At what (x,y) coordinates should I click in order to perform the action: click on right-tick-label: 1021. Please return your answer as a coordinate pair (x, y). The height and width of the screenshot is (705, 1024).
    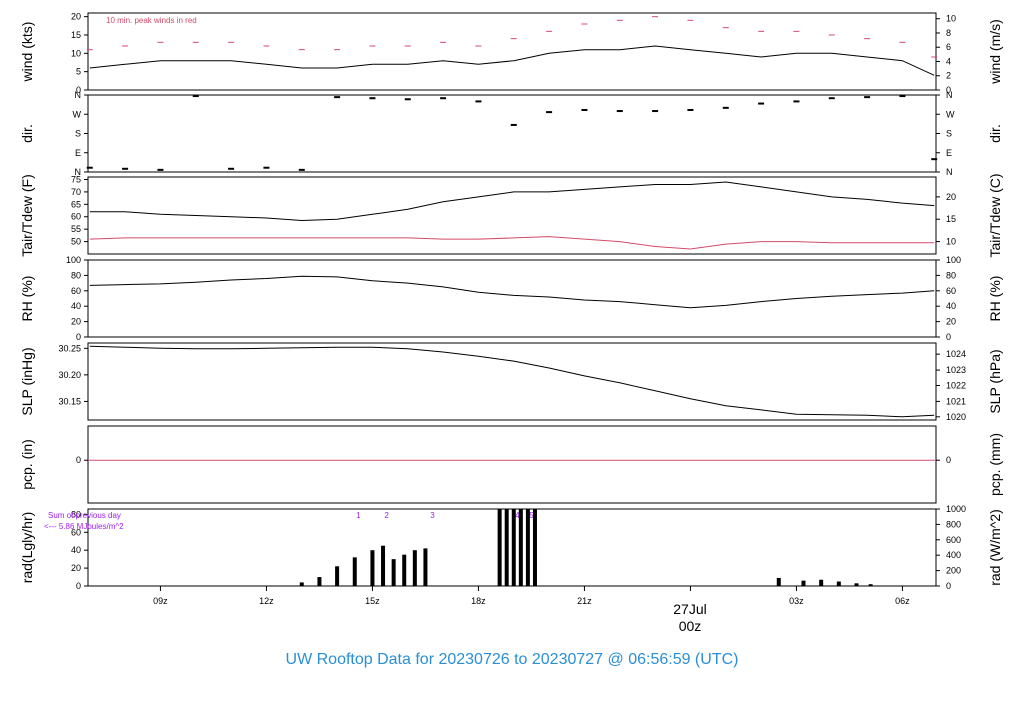
    Looking at the image, I should click on (956, 401).